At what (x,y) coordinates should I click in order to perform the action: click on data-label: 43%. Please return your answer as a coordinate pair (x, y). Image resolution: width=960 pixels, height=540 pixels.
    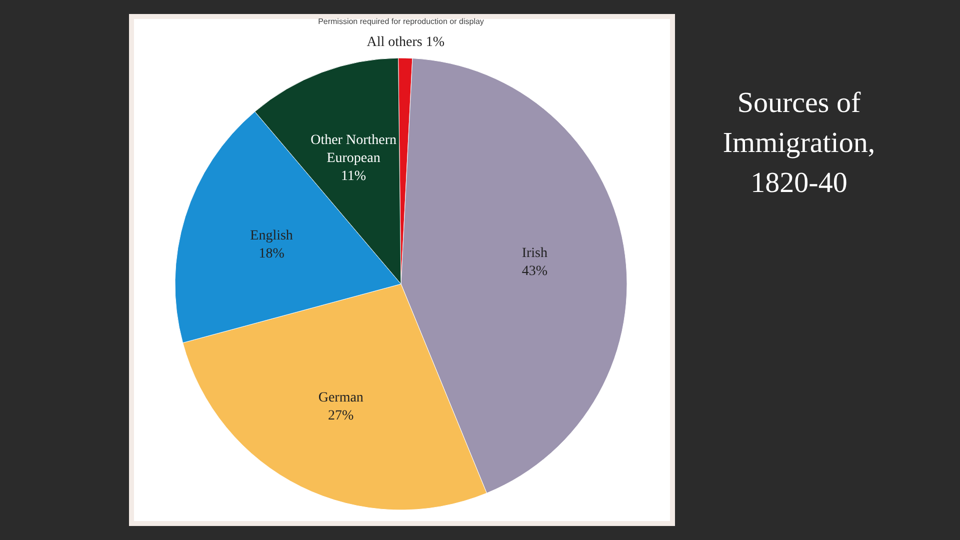
    Looking at the image, I should click on (535, 272).